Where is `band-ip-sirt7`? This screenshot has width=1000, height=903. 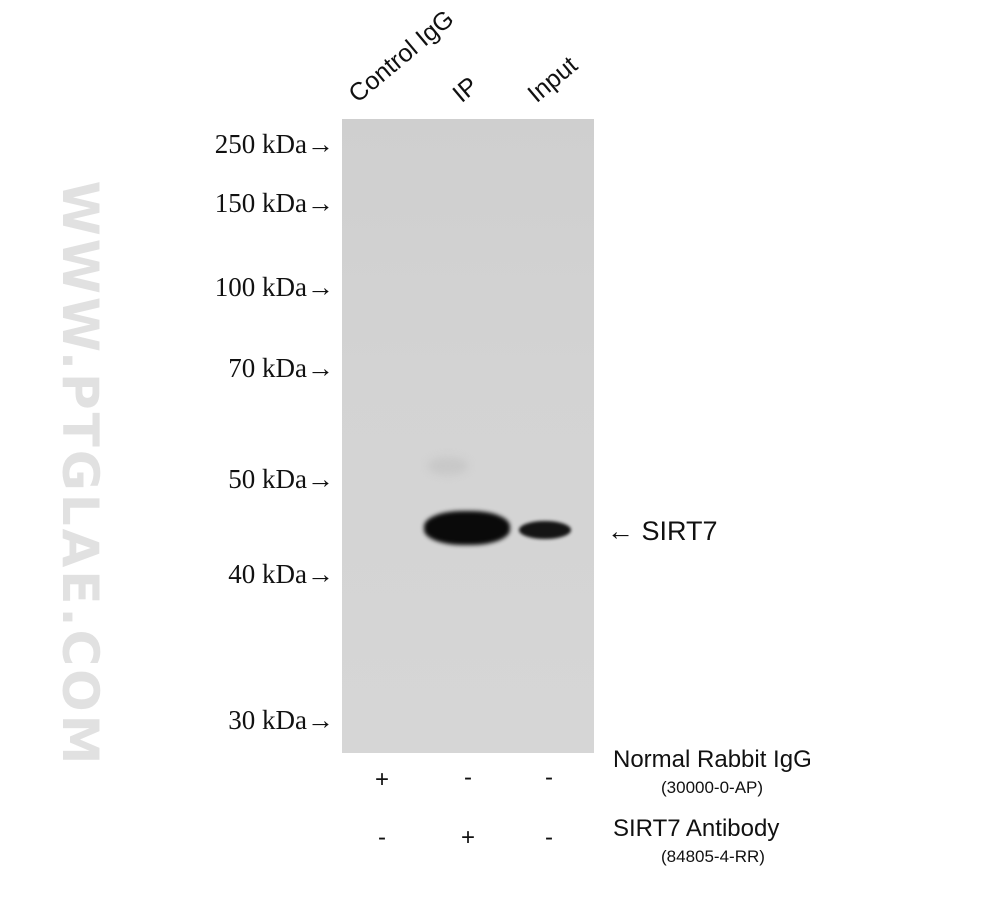 band-ip-sirt7 is located at coordinates (467, 528).